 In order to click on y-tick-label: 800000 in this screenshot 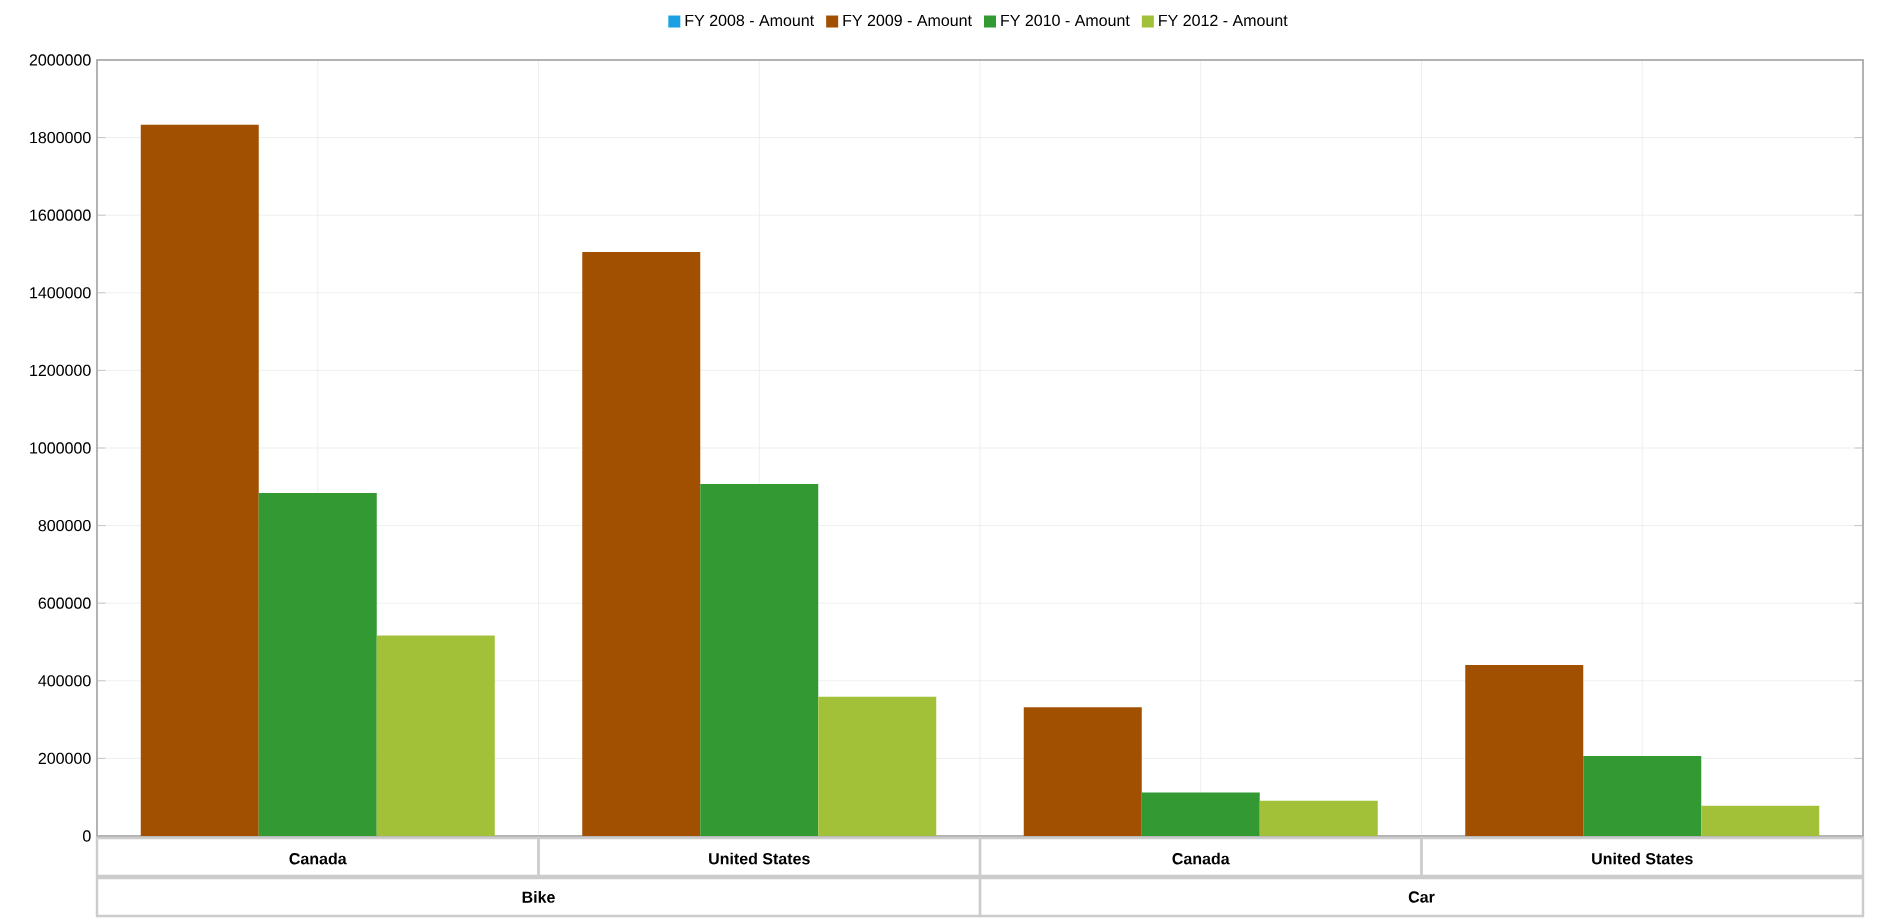, I will do `click(64, 525)`.